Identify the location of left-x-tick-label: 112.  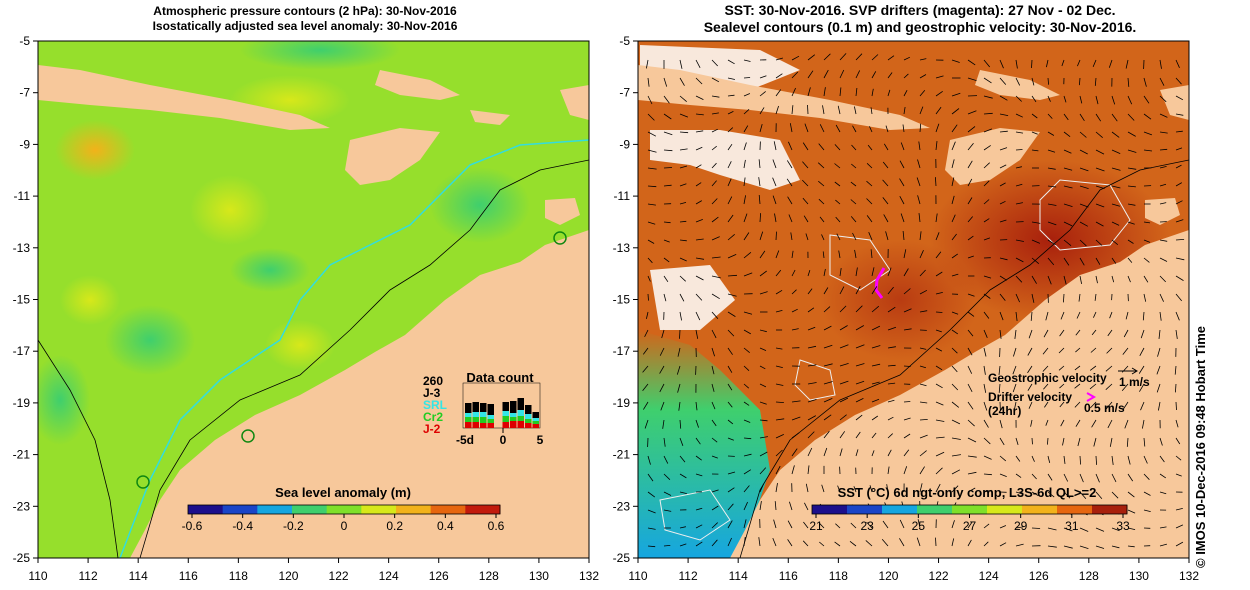
(88, 576).